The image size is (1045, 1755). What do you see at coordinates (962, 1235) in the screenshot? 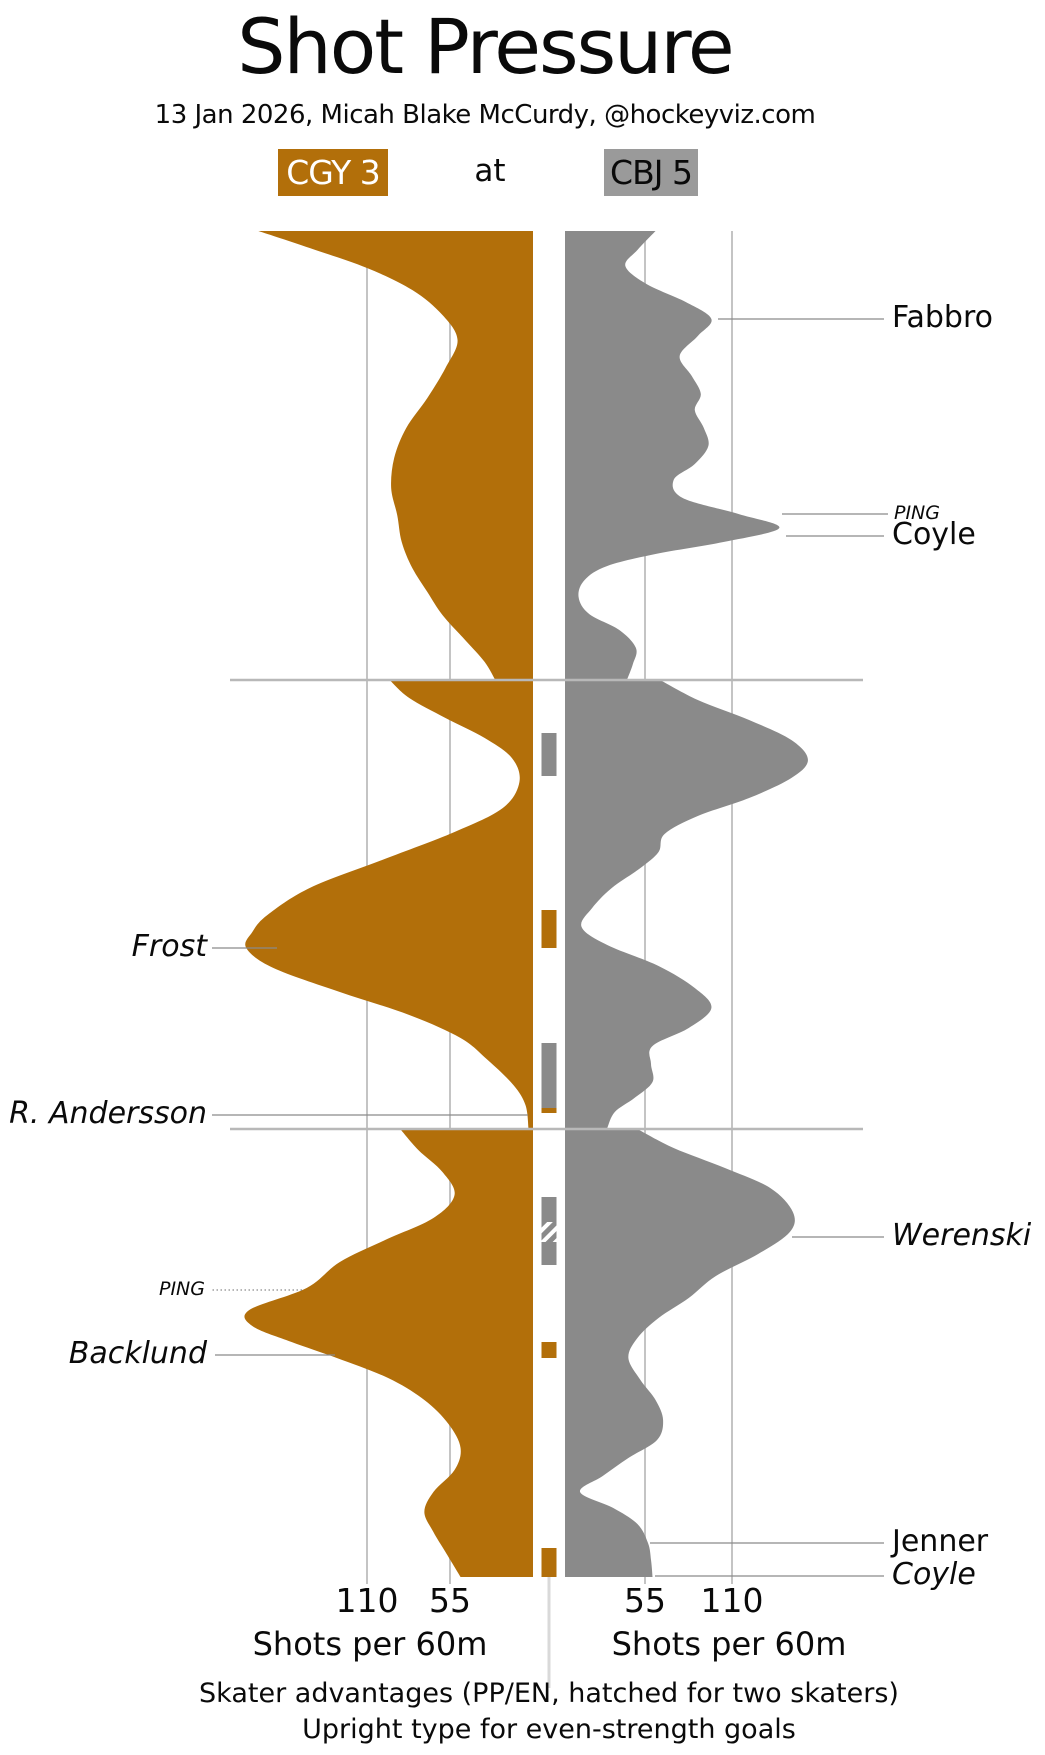
I see `goal-label-werenski: Werenski` at bounding box center [962, 1235].